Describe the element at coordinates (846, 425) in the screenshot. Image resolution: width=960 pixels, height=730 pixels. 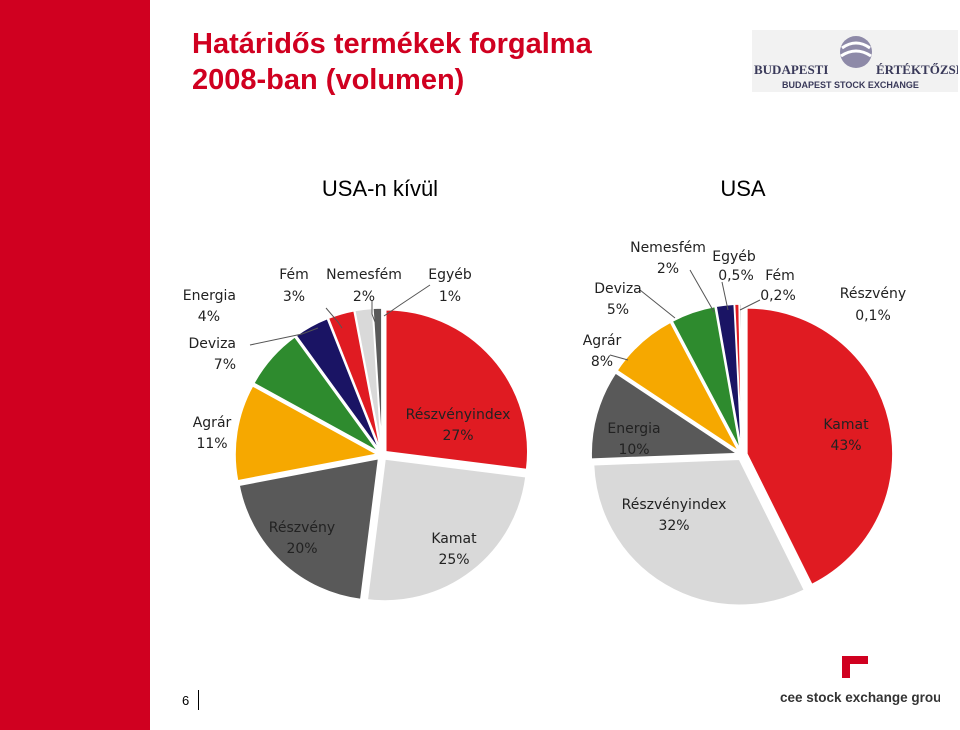
I see `usa-label-kamat-name: Kamat` at that location.